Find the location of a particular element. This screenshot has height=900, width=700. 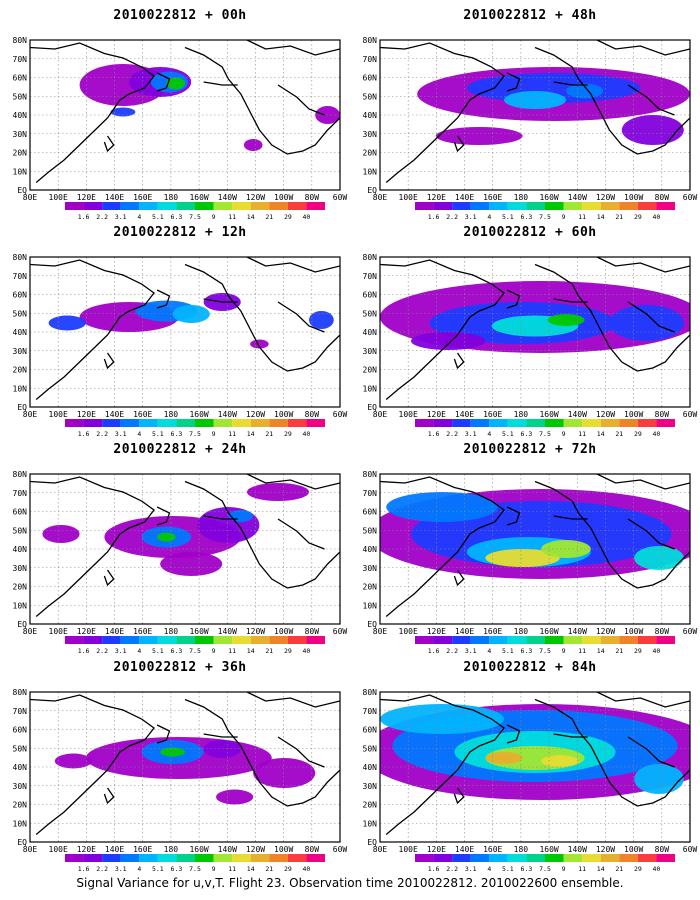

colorbar-label: 9 is located at coordinates (214, 217).